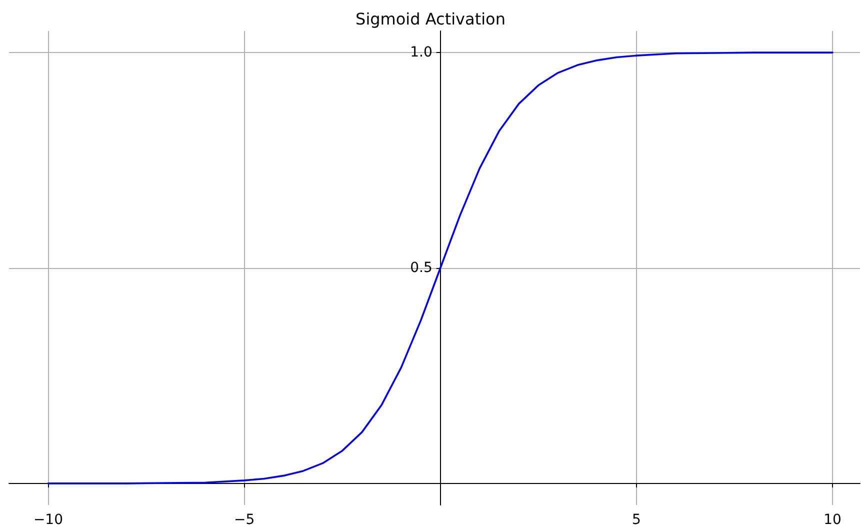 Image resolution: width=861 pixels, height=527 pixels. Describe the element at coordinates (421, 52) in the screenshot. I see `y-tick-label: 1.0` at that location.